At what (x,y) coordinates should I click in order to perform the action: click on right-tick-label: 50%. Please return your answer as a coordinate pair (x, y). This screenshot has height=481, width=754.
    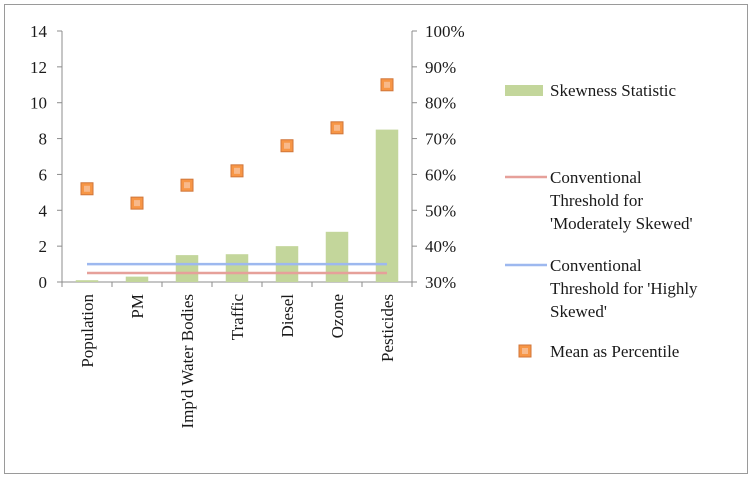
    Looking at the image, I should click on (440, 210).